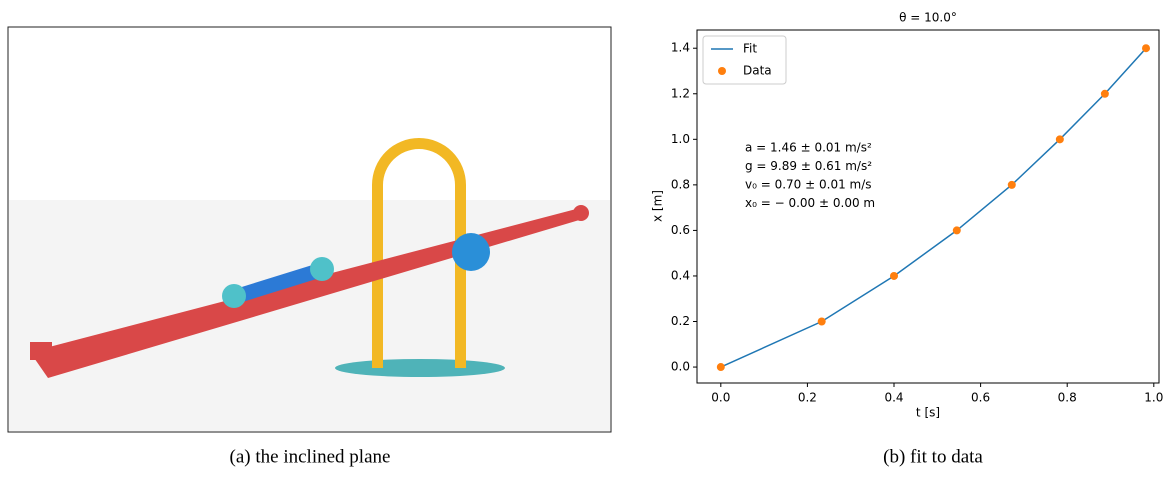 The width and height of the screenshot is (1171, 478). What do you see at coordinates (810, 203) in the screenshot?
I see `annotation: x₀ = − 0.00 ± 0.00 m` at bounding box center [810, 203].